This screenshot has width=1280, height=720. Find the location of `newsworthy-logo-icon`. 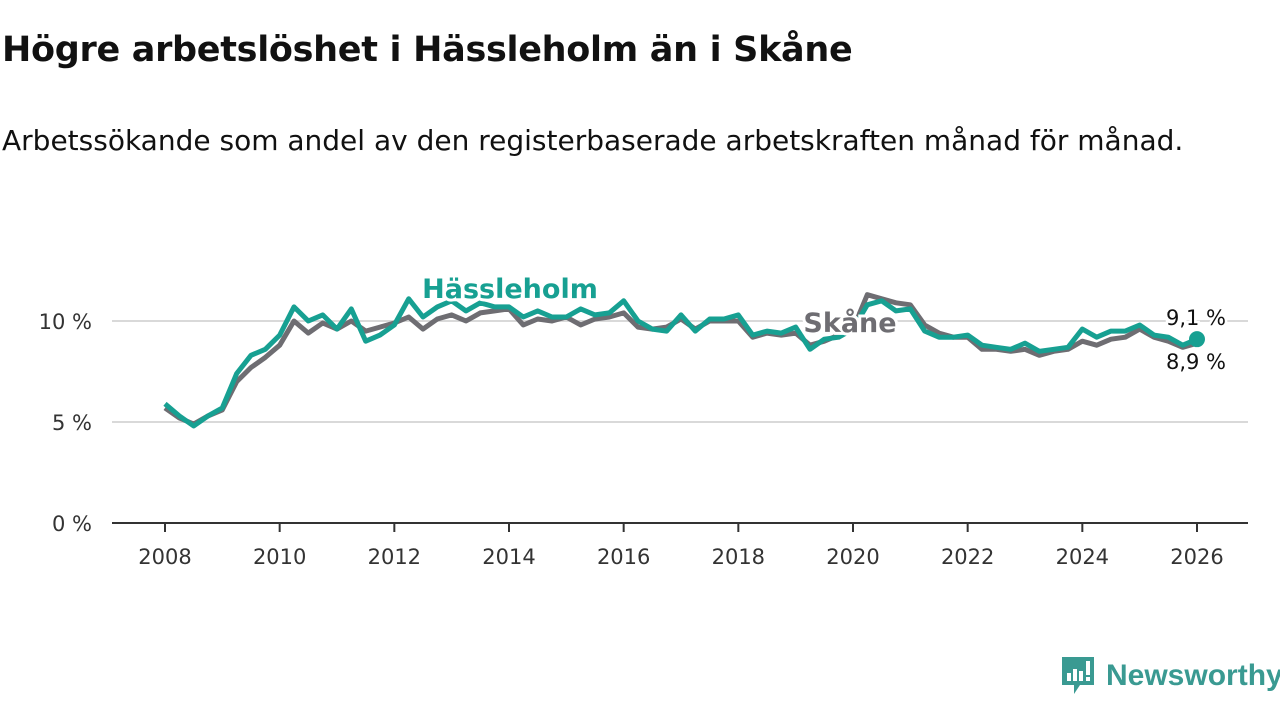

newsworthy-logo-icon is located at coordinates (1078, 675).